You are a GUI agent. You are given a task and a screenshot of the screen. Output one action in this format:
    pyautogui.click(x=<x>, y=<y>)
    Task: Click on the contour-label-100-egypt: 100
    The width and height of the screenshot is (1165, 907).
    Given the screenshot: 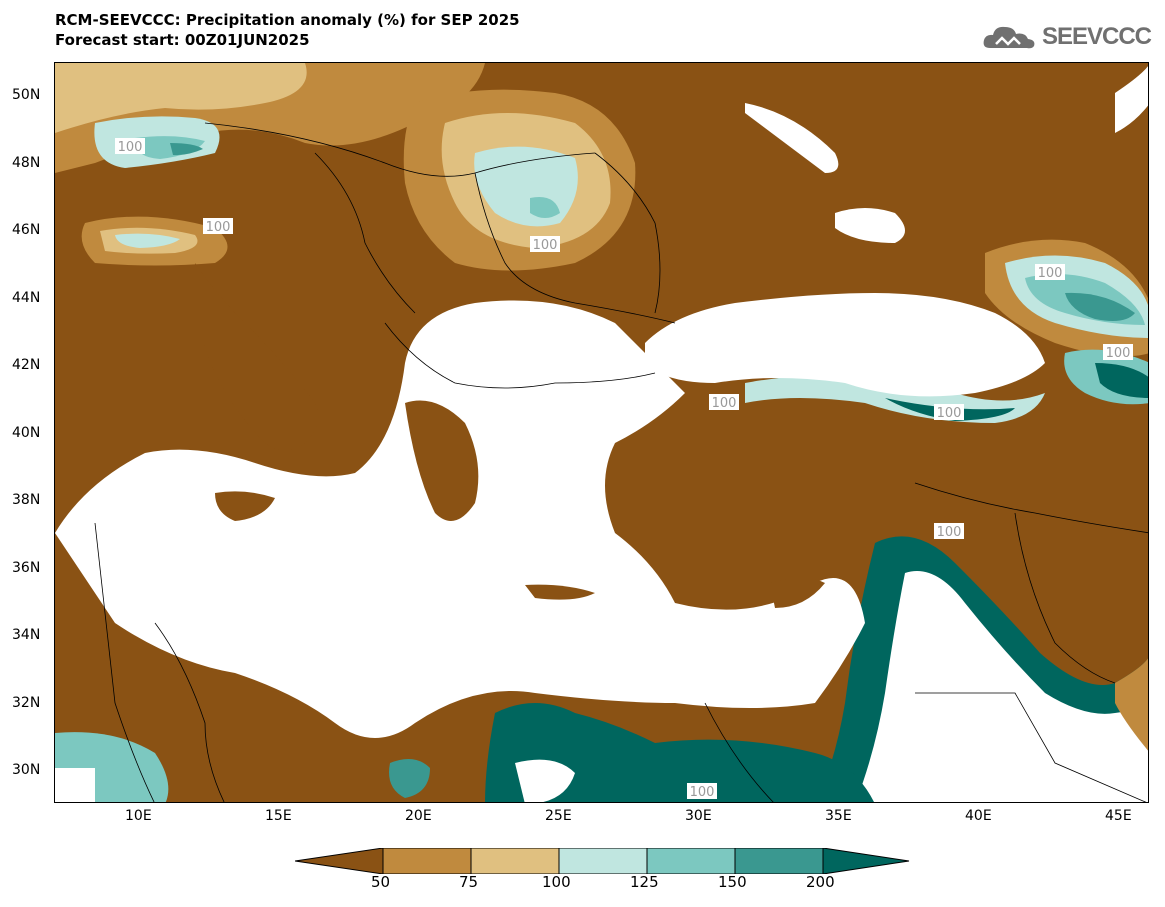 What is the action you would take?
    pyautogui.click(x=702, y=792)
    